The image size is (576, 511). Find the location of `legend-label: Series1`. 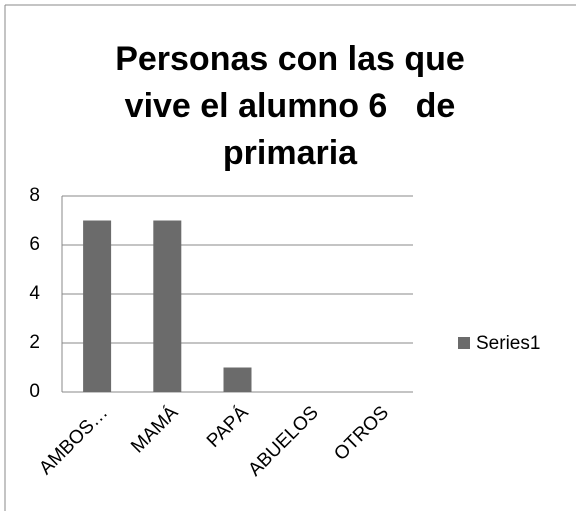

legend-label: Series1 is located at coordinates (508, 343).